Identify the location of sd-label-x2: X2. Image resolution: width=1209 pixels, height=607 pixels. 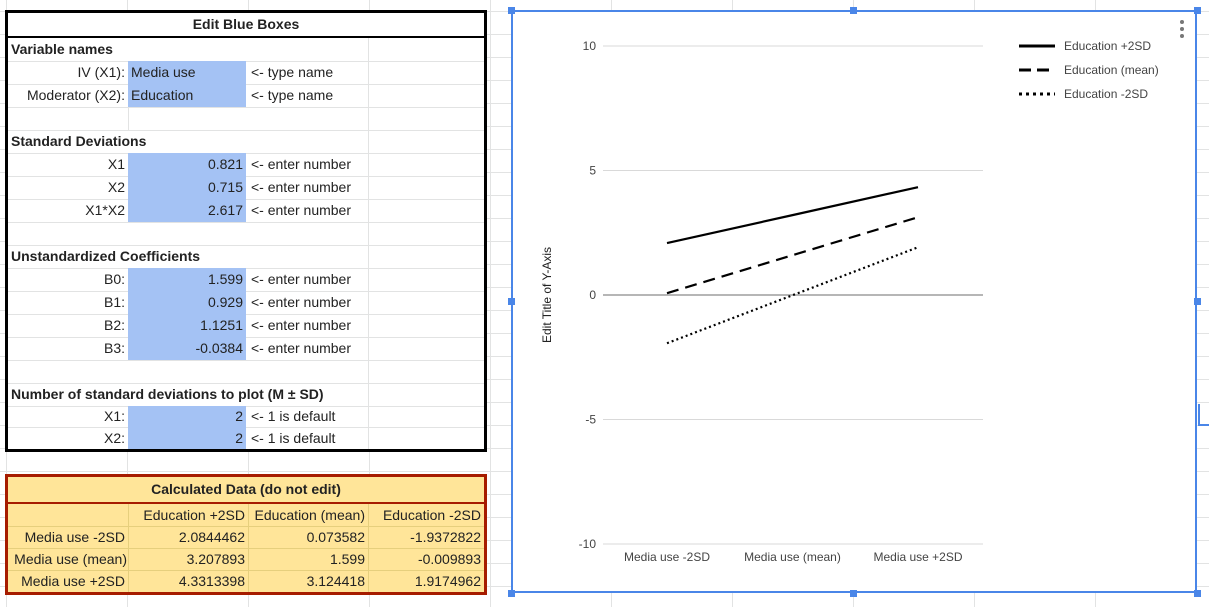
(116, 187).